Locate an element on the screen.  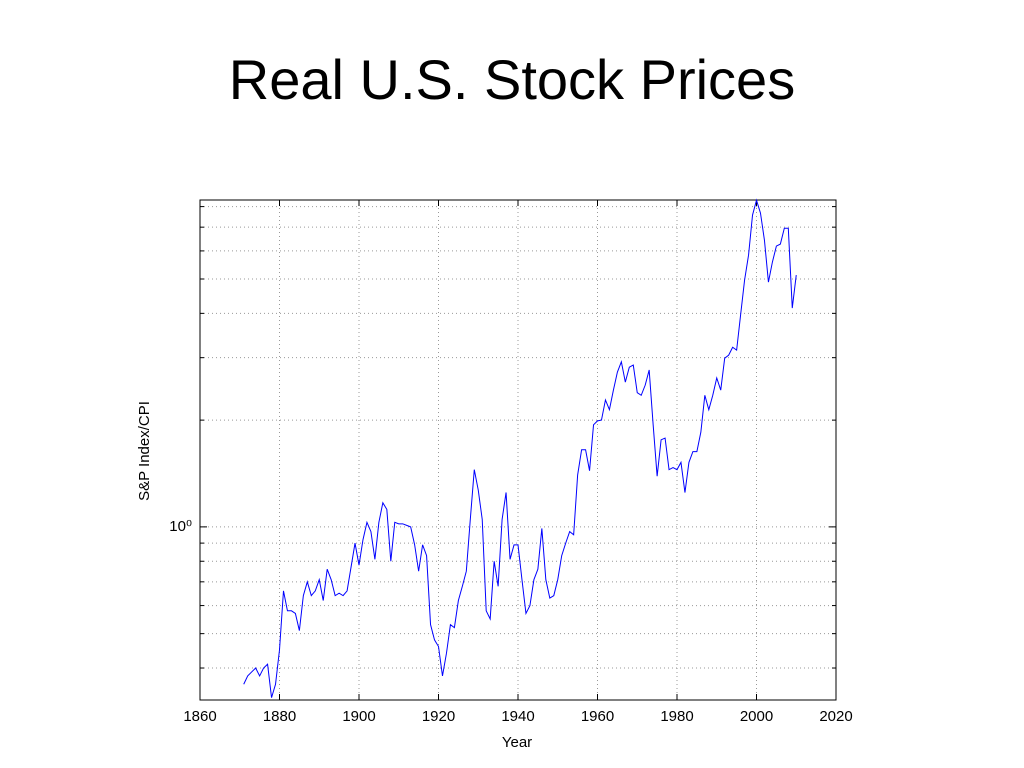
x-axis-label: Year is located at coordinates (517, 742).